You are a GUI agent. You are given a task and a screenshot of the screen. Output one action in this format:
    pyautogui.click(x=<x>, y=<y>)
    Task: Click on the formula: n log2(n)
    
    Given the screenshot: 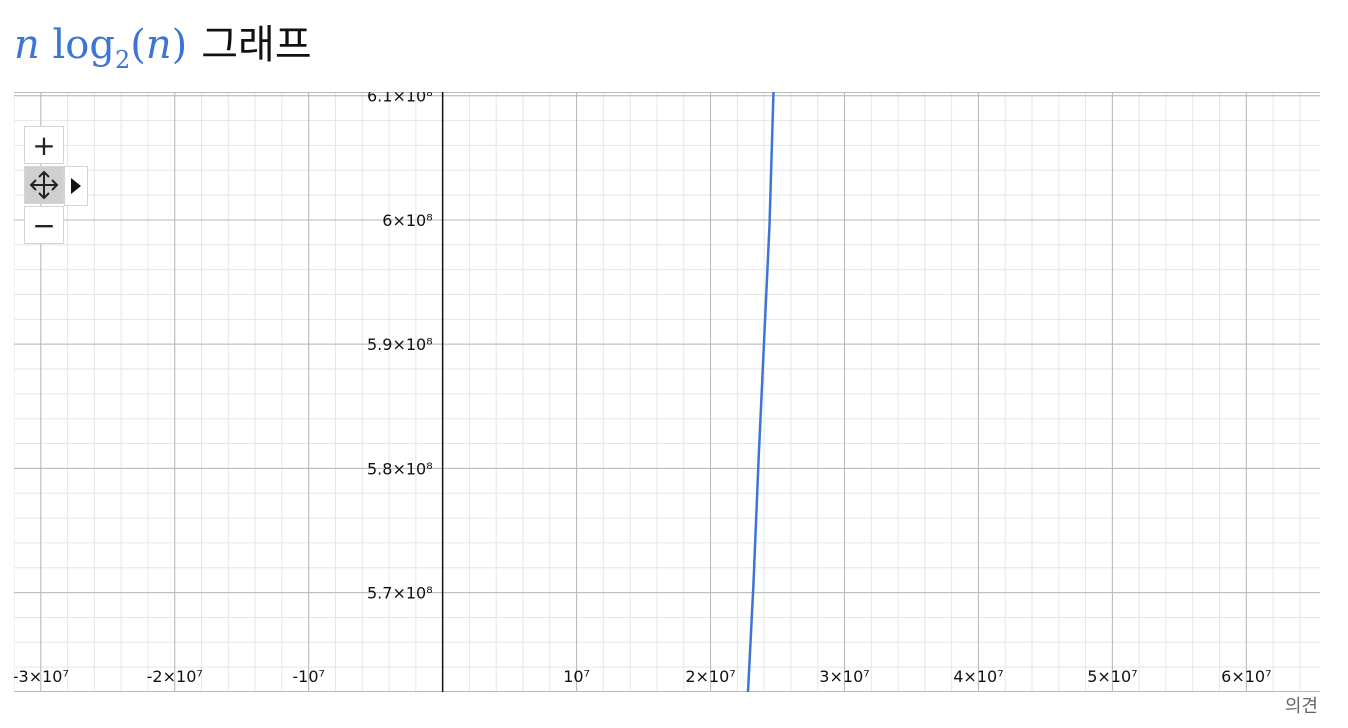 What is the action you would take?
    pyautogui.click(x=101, y=48)
    